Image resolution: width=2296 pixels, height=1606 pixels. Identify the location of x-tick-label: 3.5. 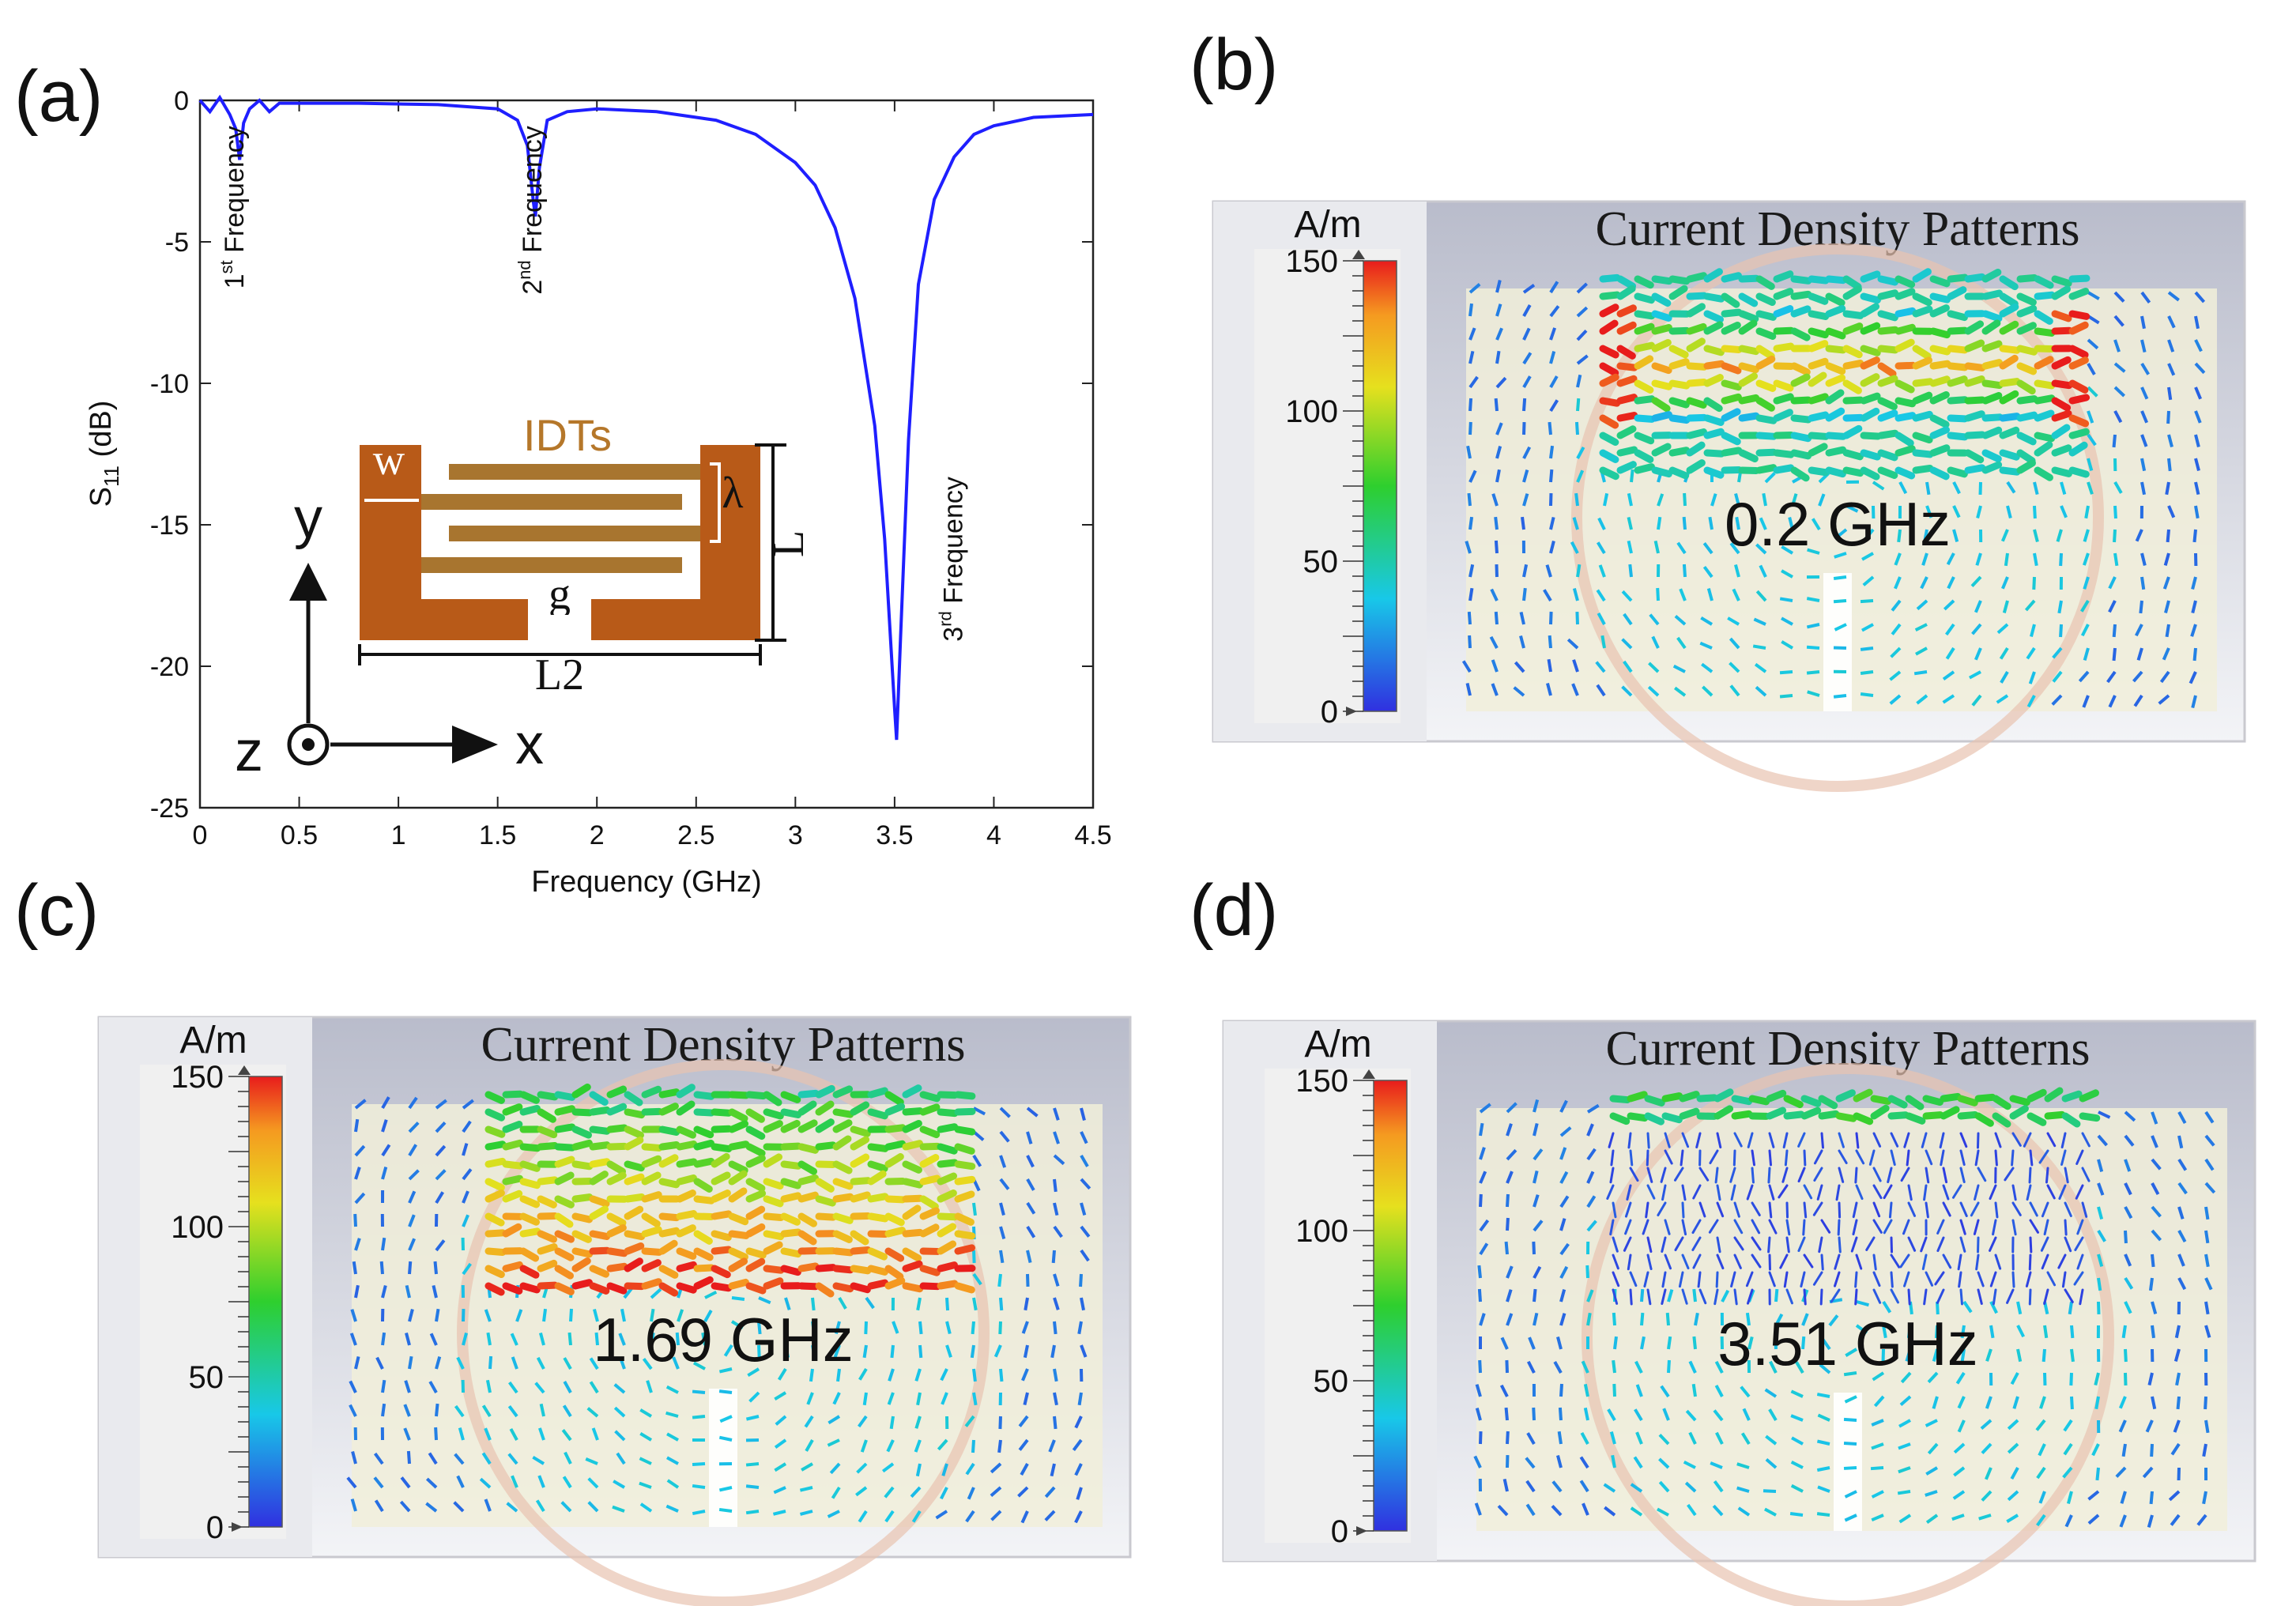
(894, 835).